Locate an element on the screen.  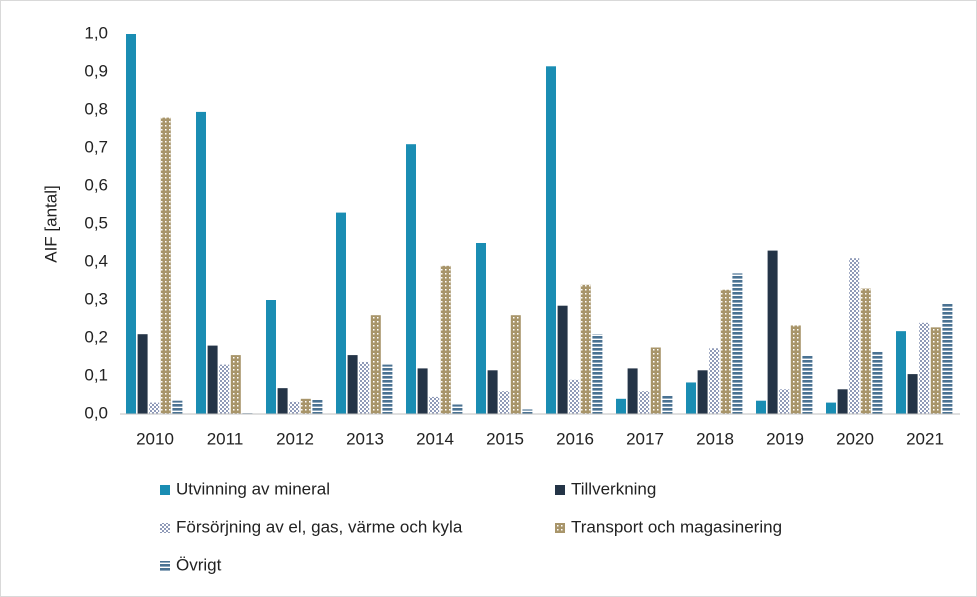
y-tick-label: 0,6 is located at coordinates (96, 184).